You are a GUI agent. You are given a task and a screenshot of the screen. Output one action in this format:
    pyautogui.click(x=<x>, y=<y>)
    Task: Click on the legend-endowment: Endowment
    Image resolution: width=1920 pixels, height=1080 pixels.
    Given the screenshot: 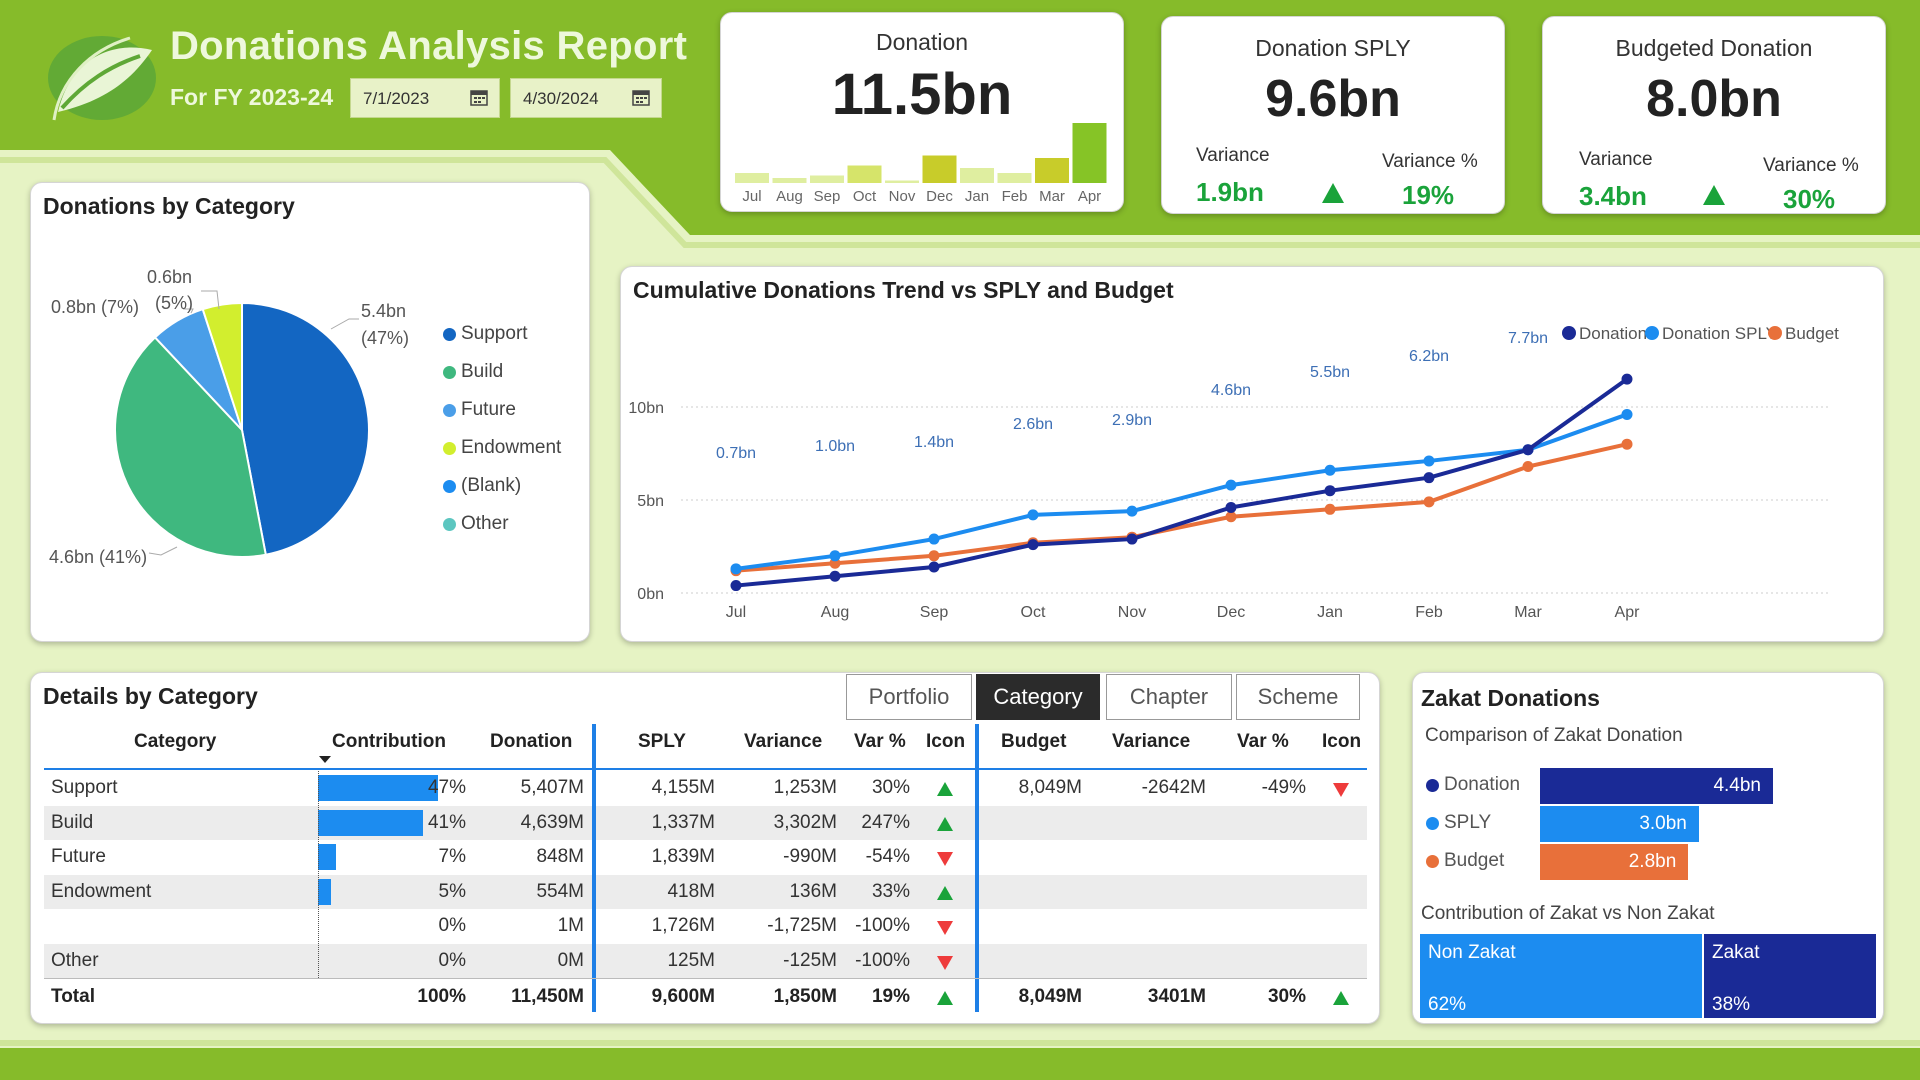 What is the action you would take?
    pyautogui.click(x=502, y=448)
    